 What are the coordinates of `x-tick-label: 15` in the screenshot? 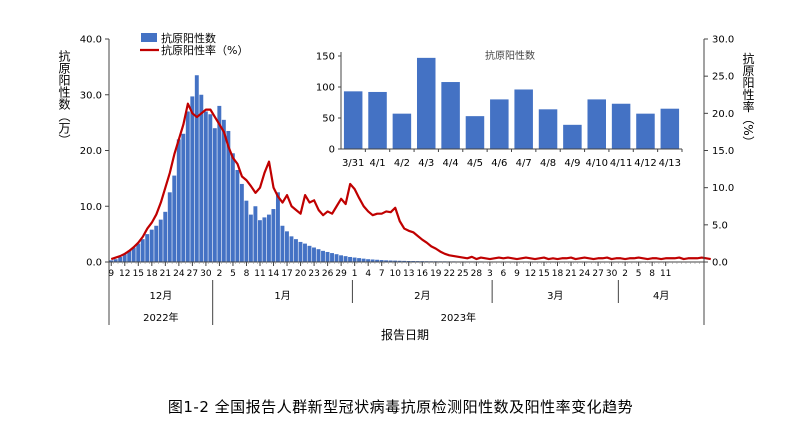 It's located at (543, 274).